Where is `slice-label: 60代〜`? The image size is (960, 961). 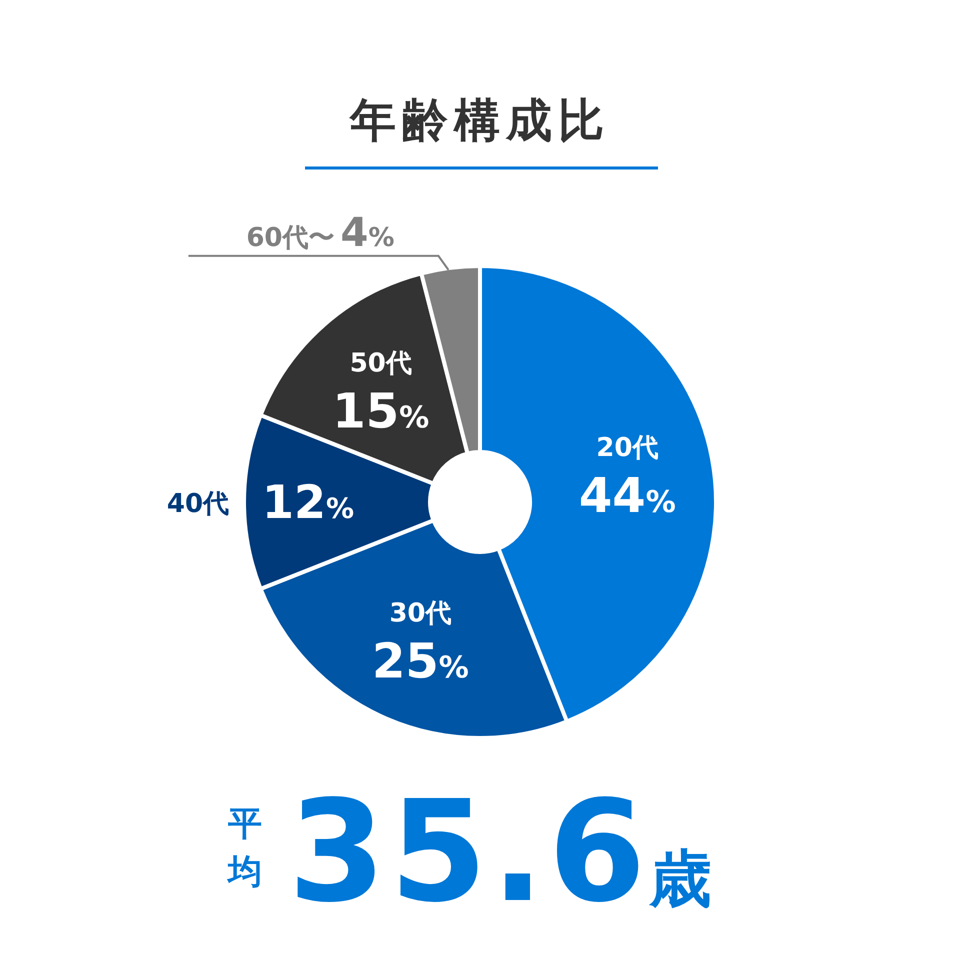
slice-label: 60代〜 is located at coordinates (290, 237).